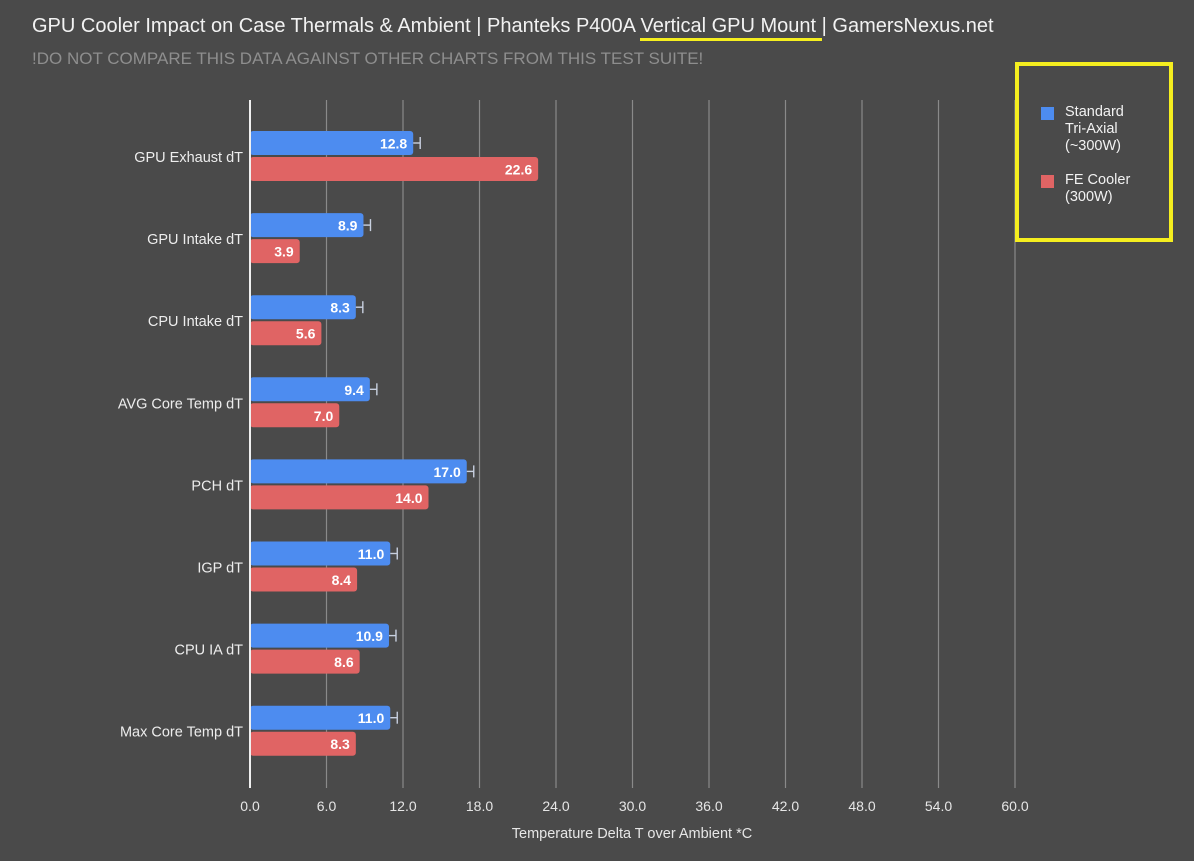 The width and height of the screenshot is (1194, 861). What do you see at coordinates (340, 308) in the screenshot?
I see `value-label-s0-2: 8.3` at bounding box center [340, 308].